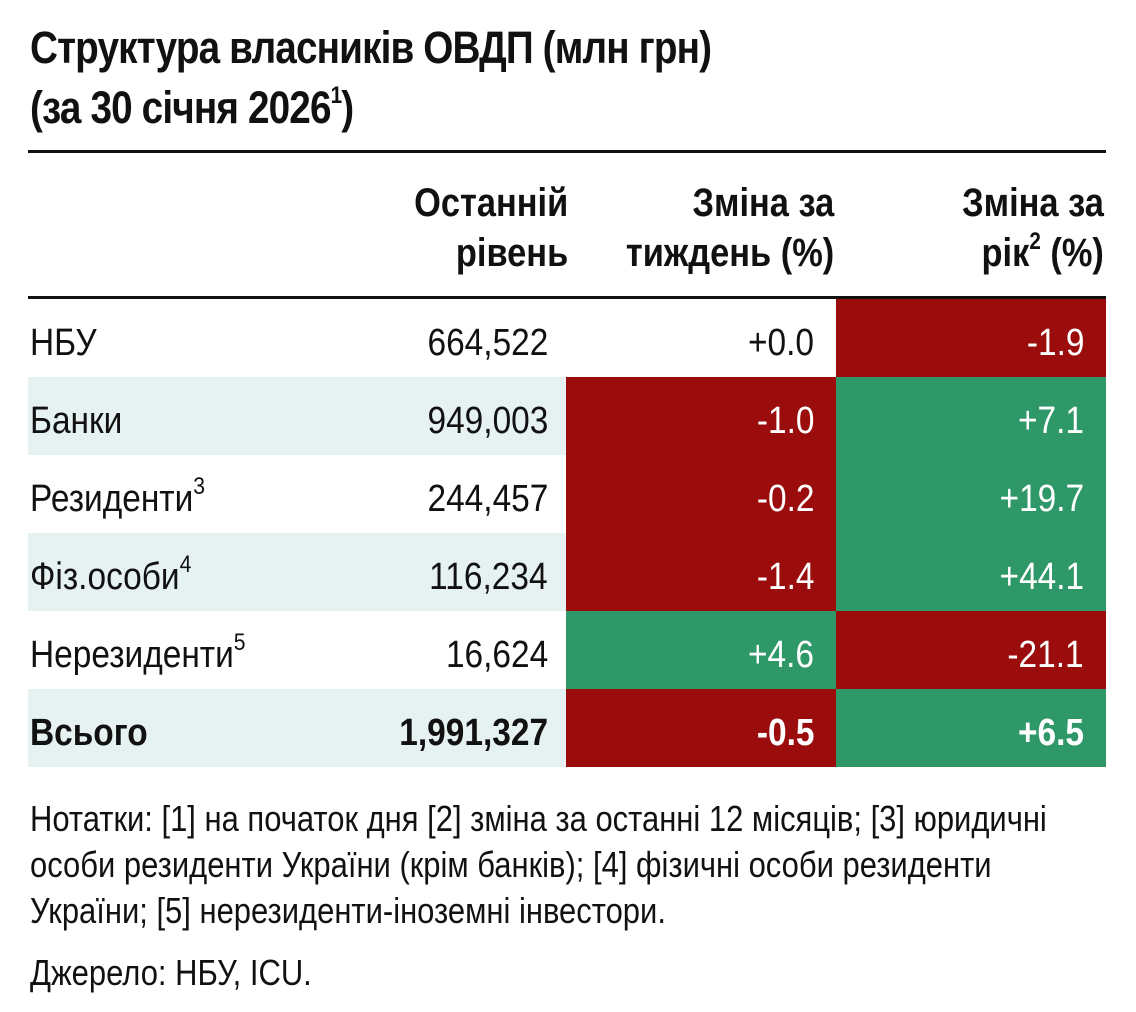  I want to click on weekly-change-value: +0.0, so click(780, 343).